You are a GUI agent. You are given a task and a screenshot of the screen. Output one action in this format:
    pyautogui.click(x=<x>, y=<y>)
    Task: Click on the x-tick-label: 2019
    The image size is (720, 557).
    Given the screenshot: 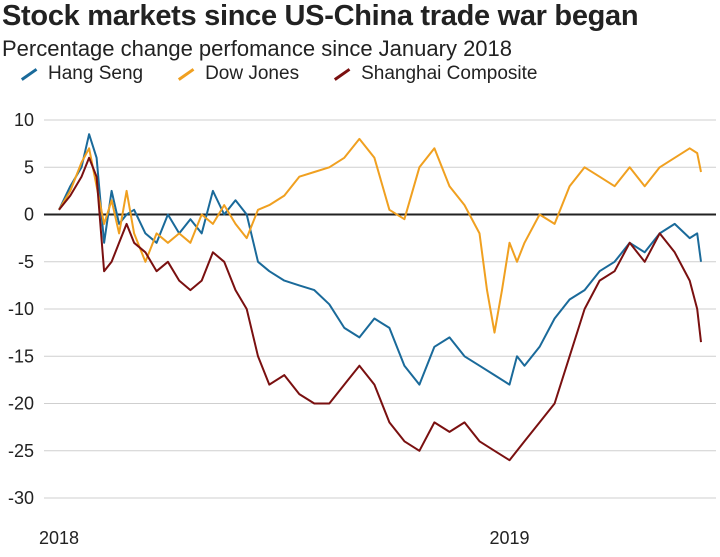 What is the action you would take?
    pyautogui.click(x=509, y=538)
    